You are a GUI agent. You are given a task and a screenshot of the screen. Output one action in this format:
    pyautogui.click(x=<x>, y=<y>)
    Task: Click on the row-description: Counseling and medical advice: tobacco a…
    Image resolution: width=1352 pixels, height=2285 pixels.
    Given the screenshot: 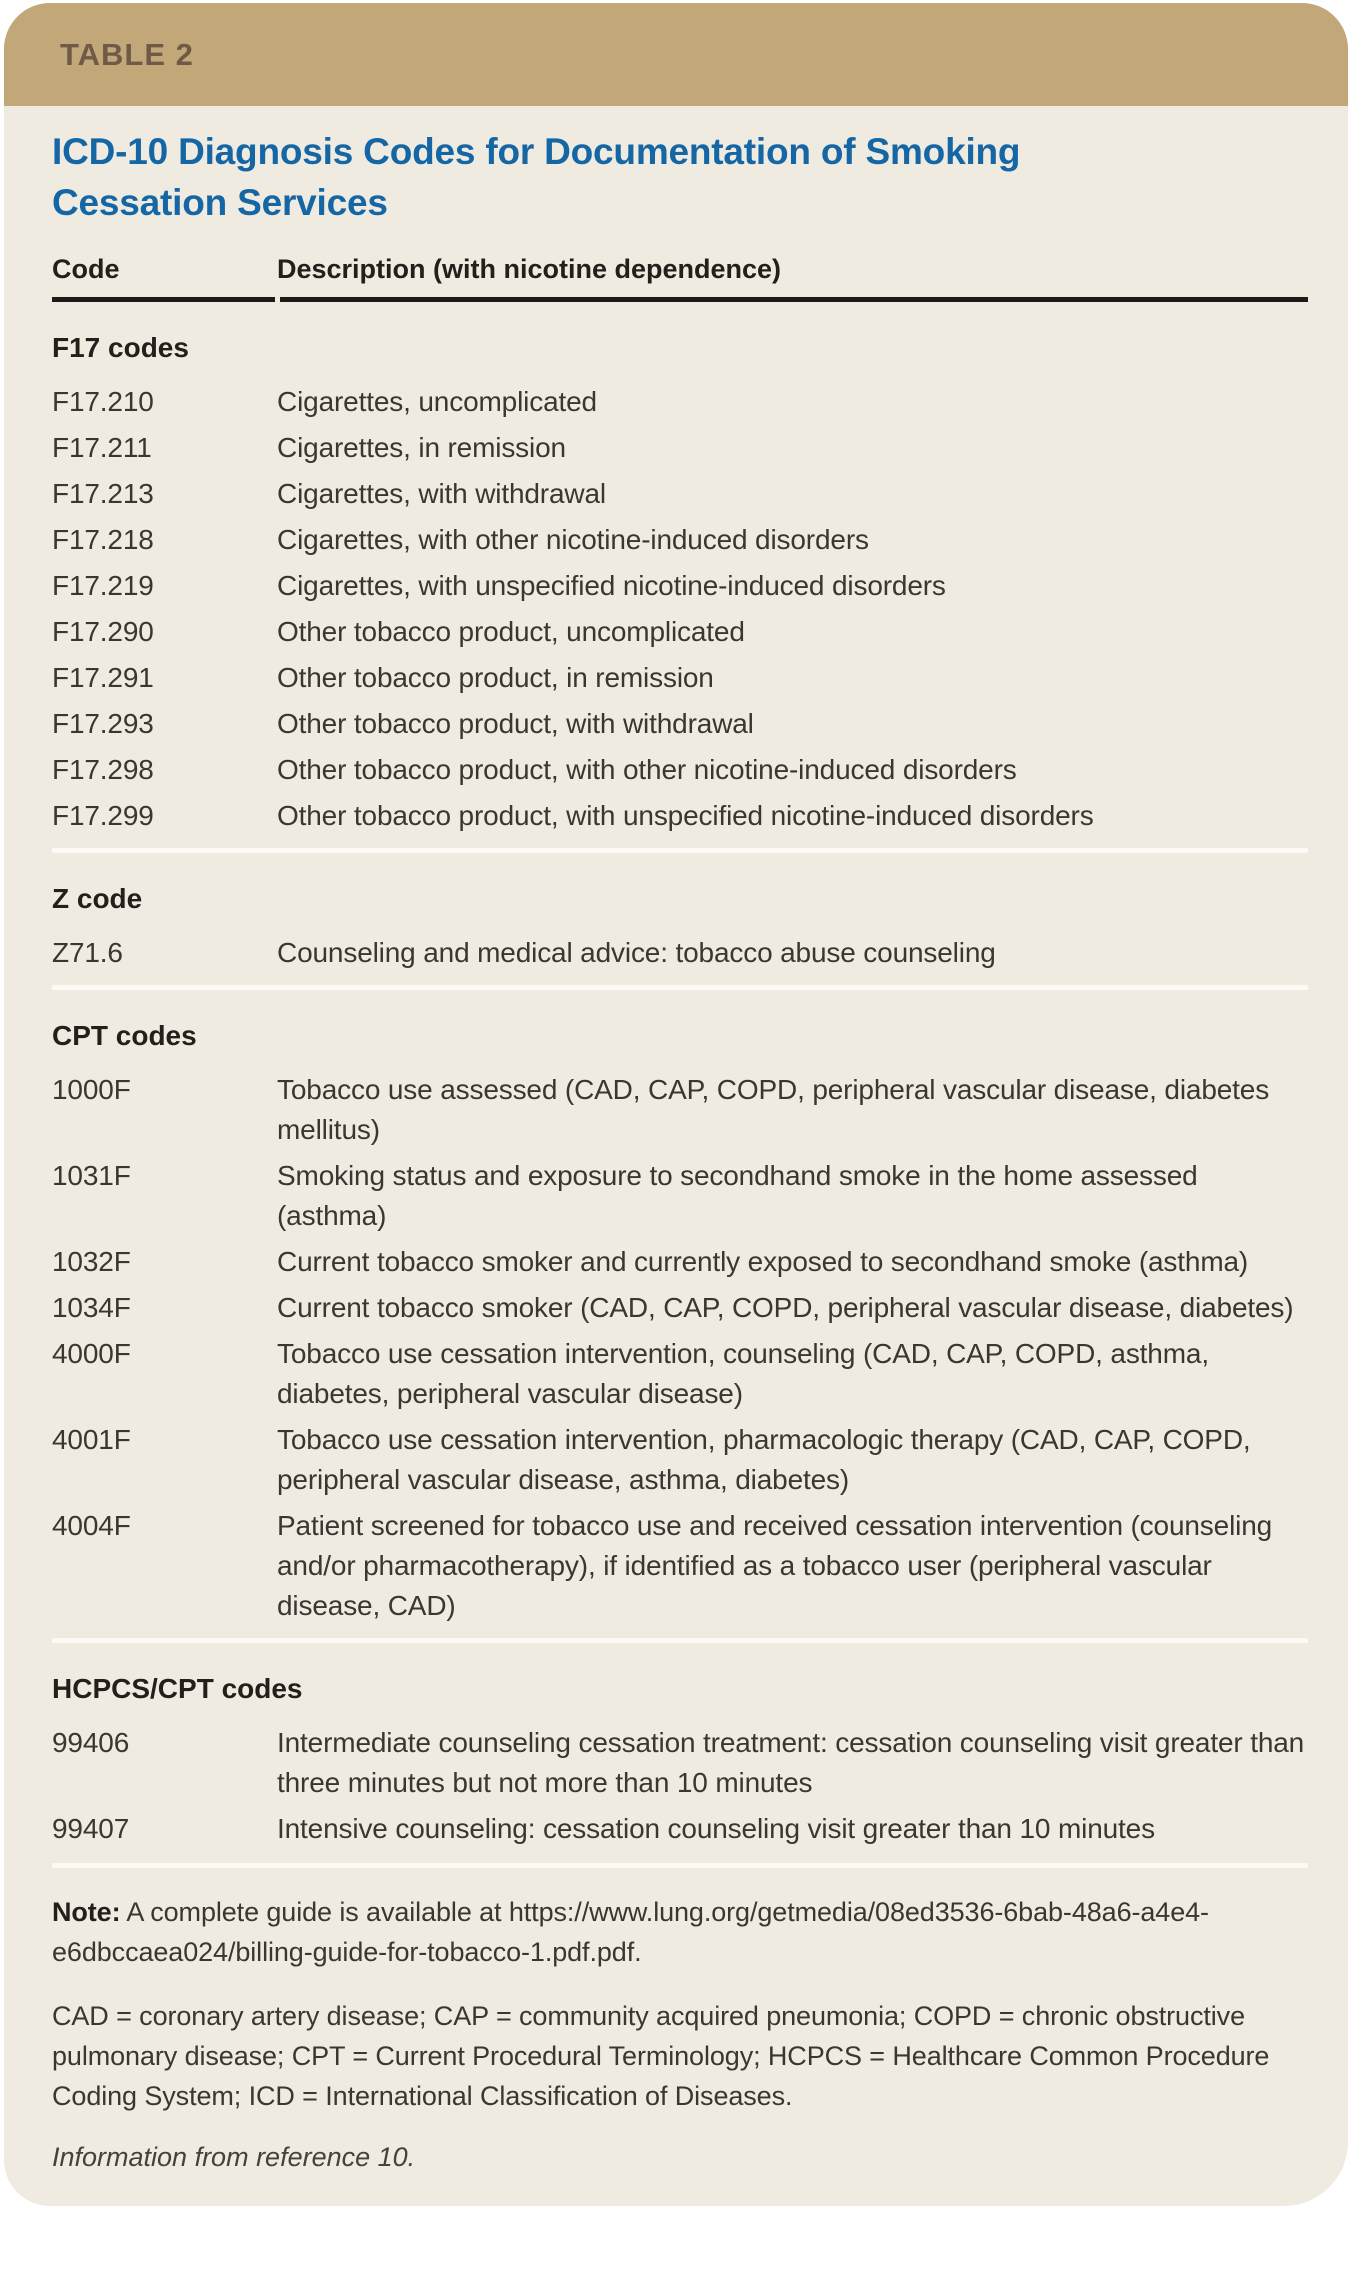 What is the action you would take?
    pyautogui.click(x=636, y=952)
    